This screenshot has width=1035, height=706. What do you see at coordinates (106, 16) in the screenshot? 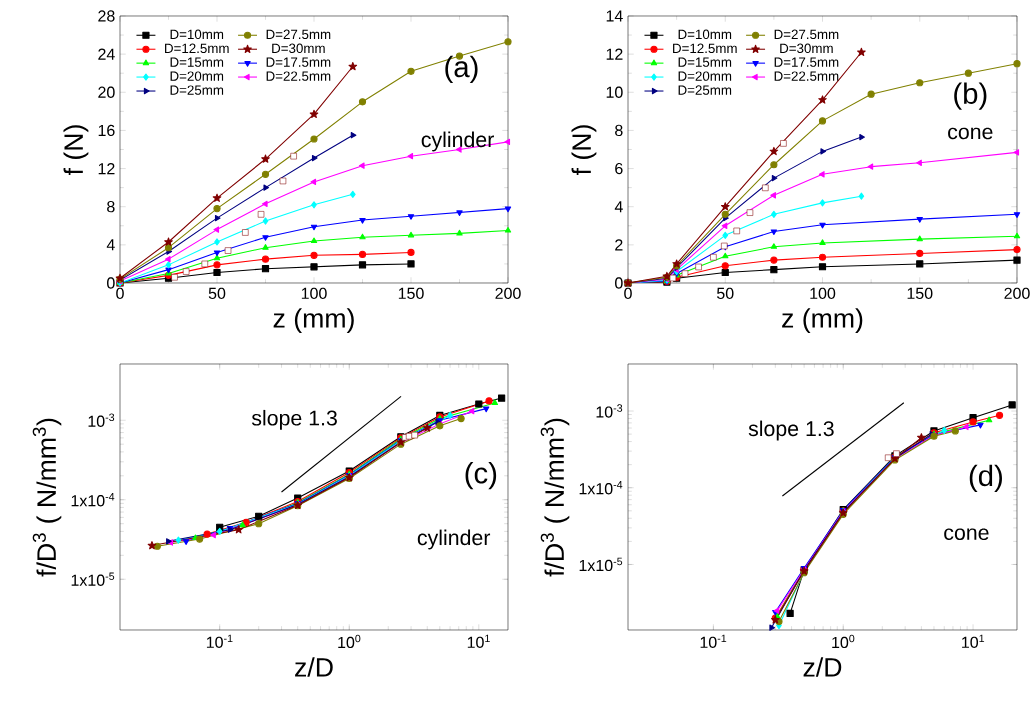
I see `y-tick-label: 28` at bounding box center [106, 16].